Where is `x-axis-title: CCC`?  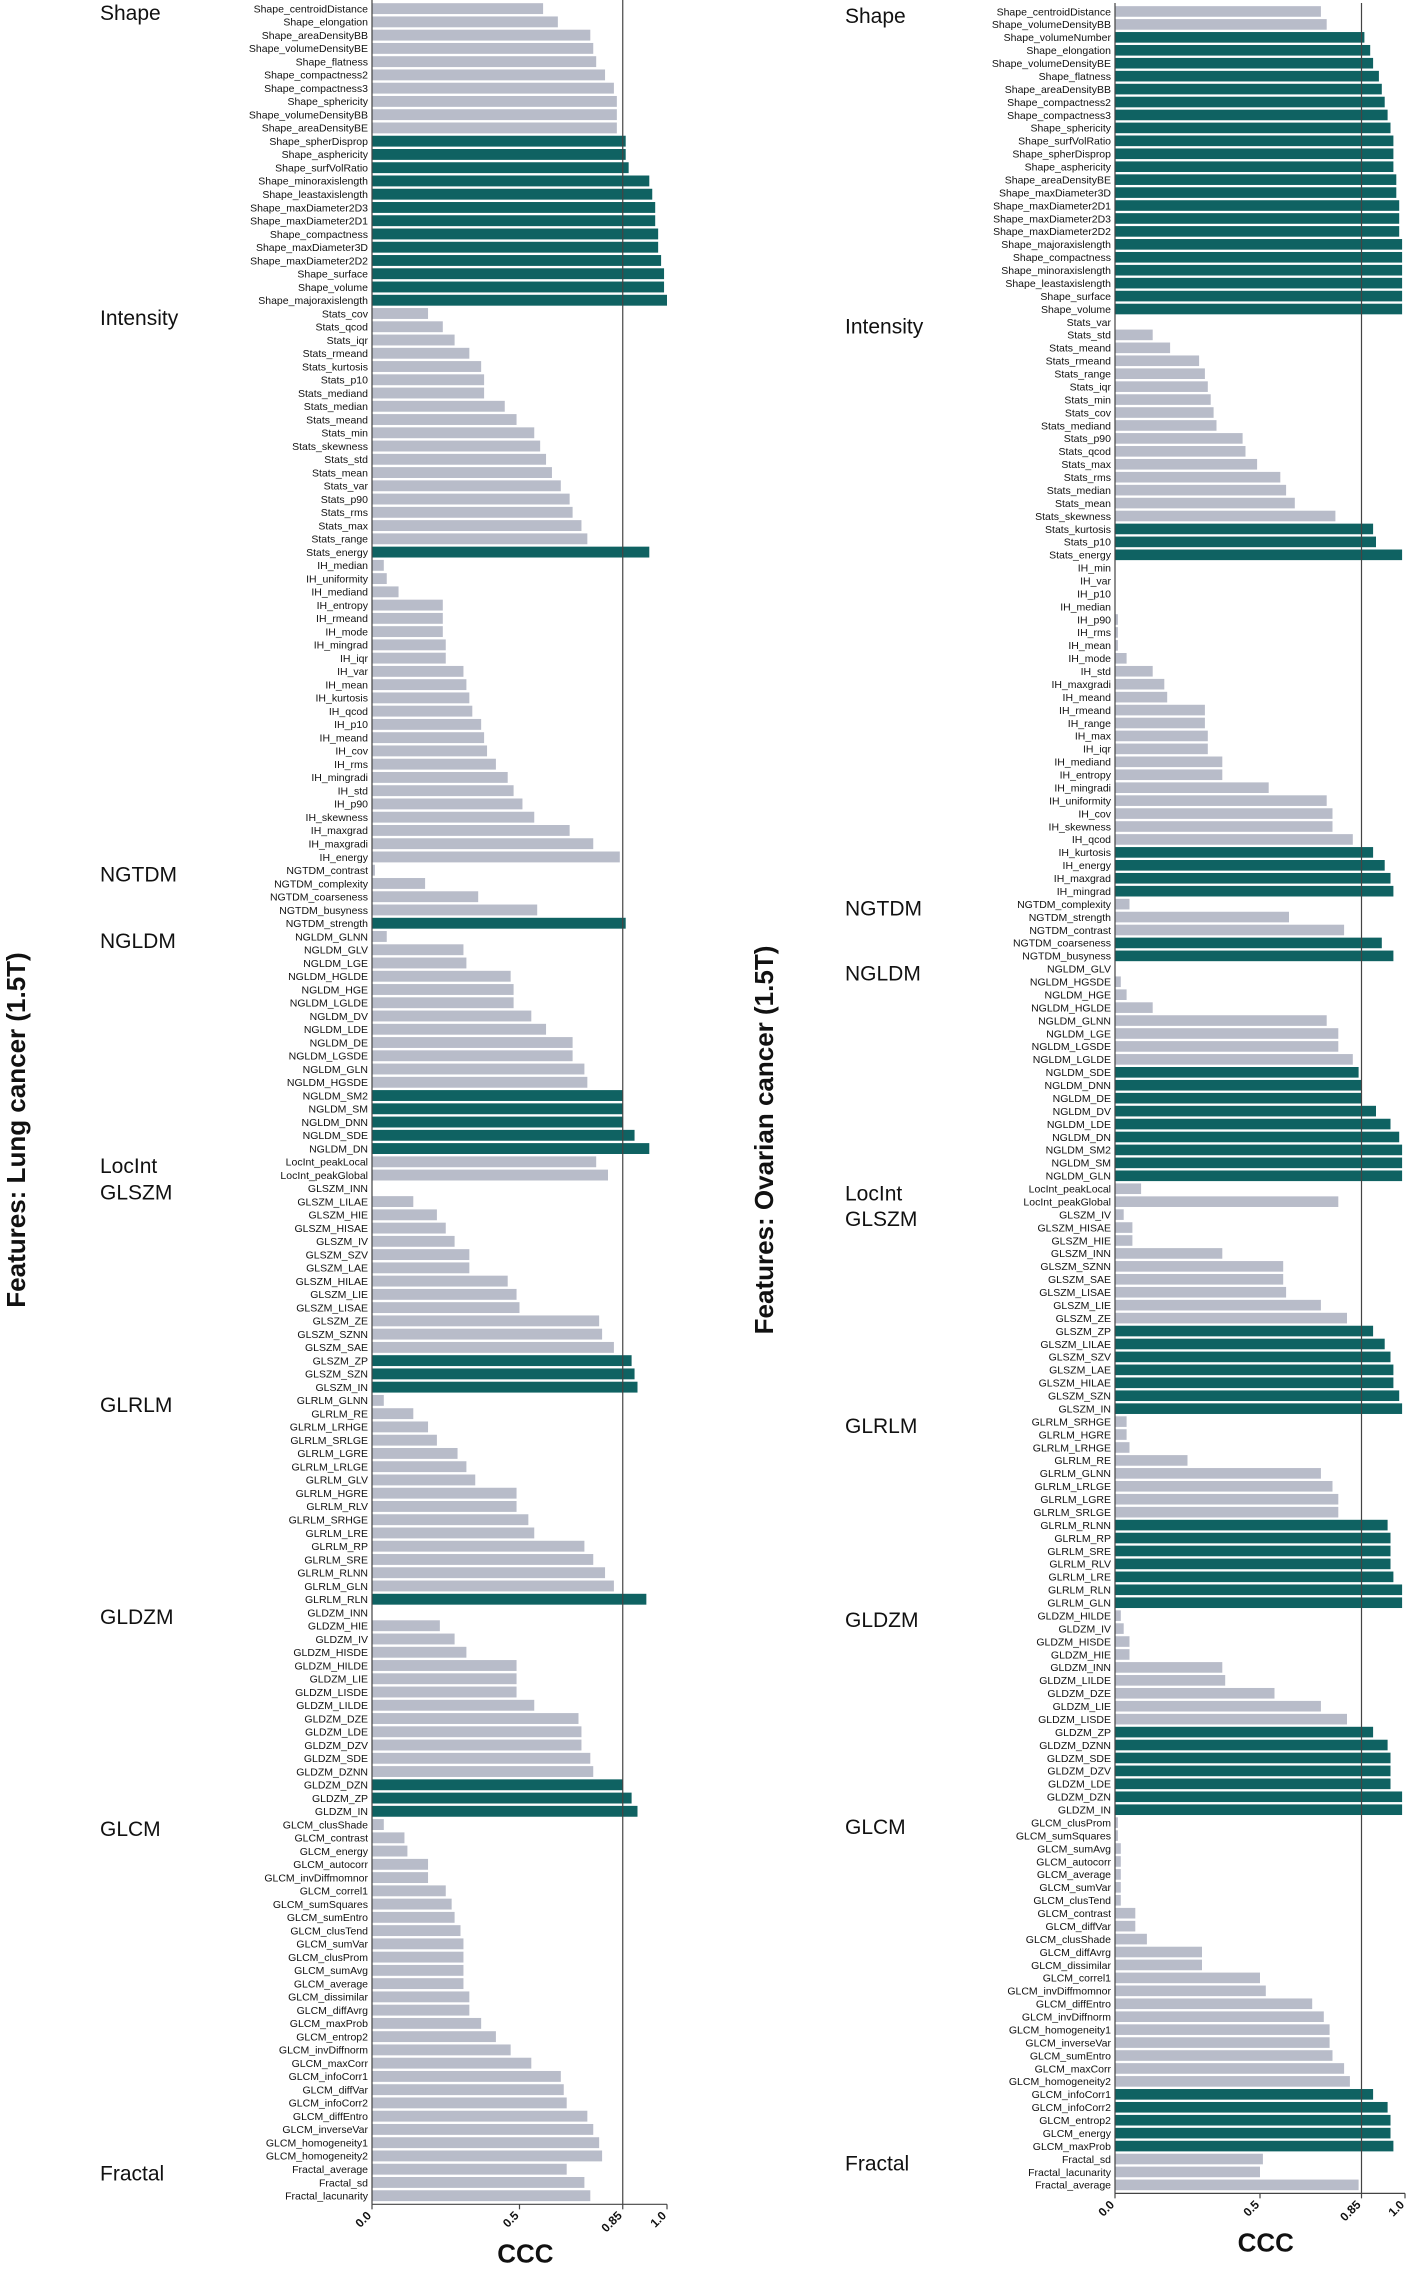
x-axis-title: CCC is located at coordinates (1266, 2242).